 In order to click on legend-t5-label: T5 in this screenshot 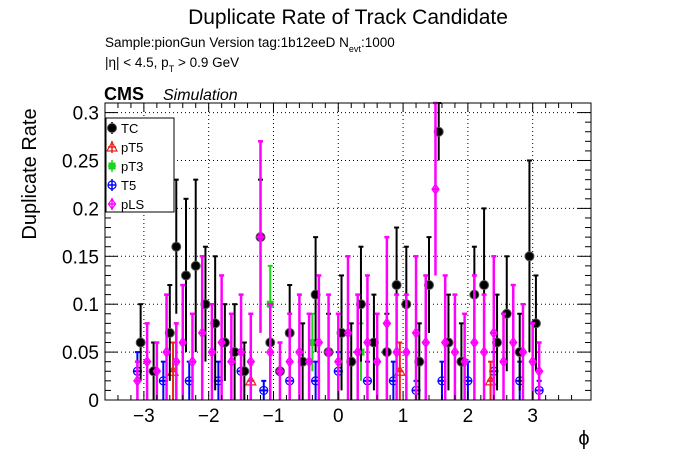, I will do `click(128, 185)`.